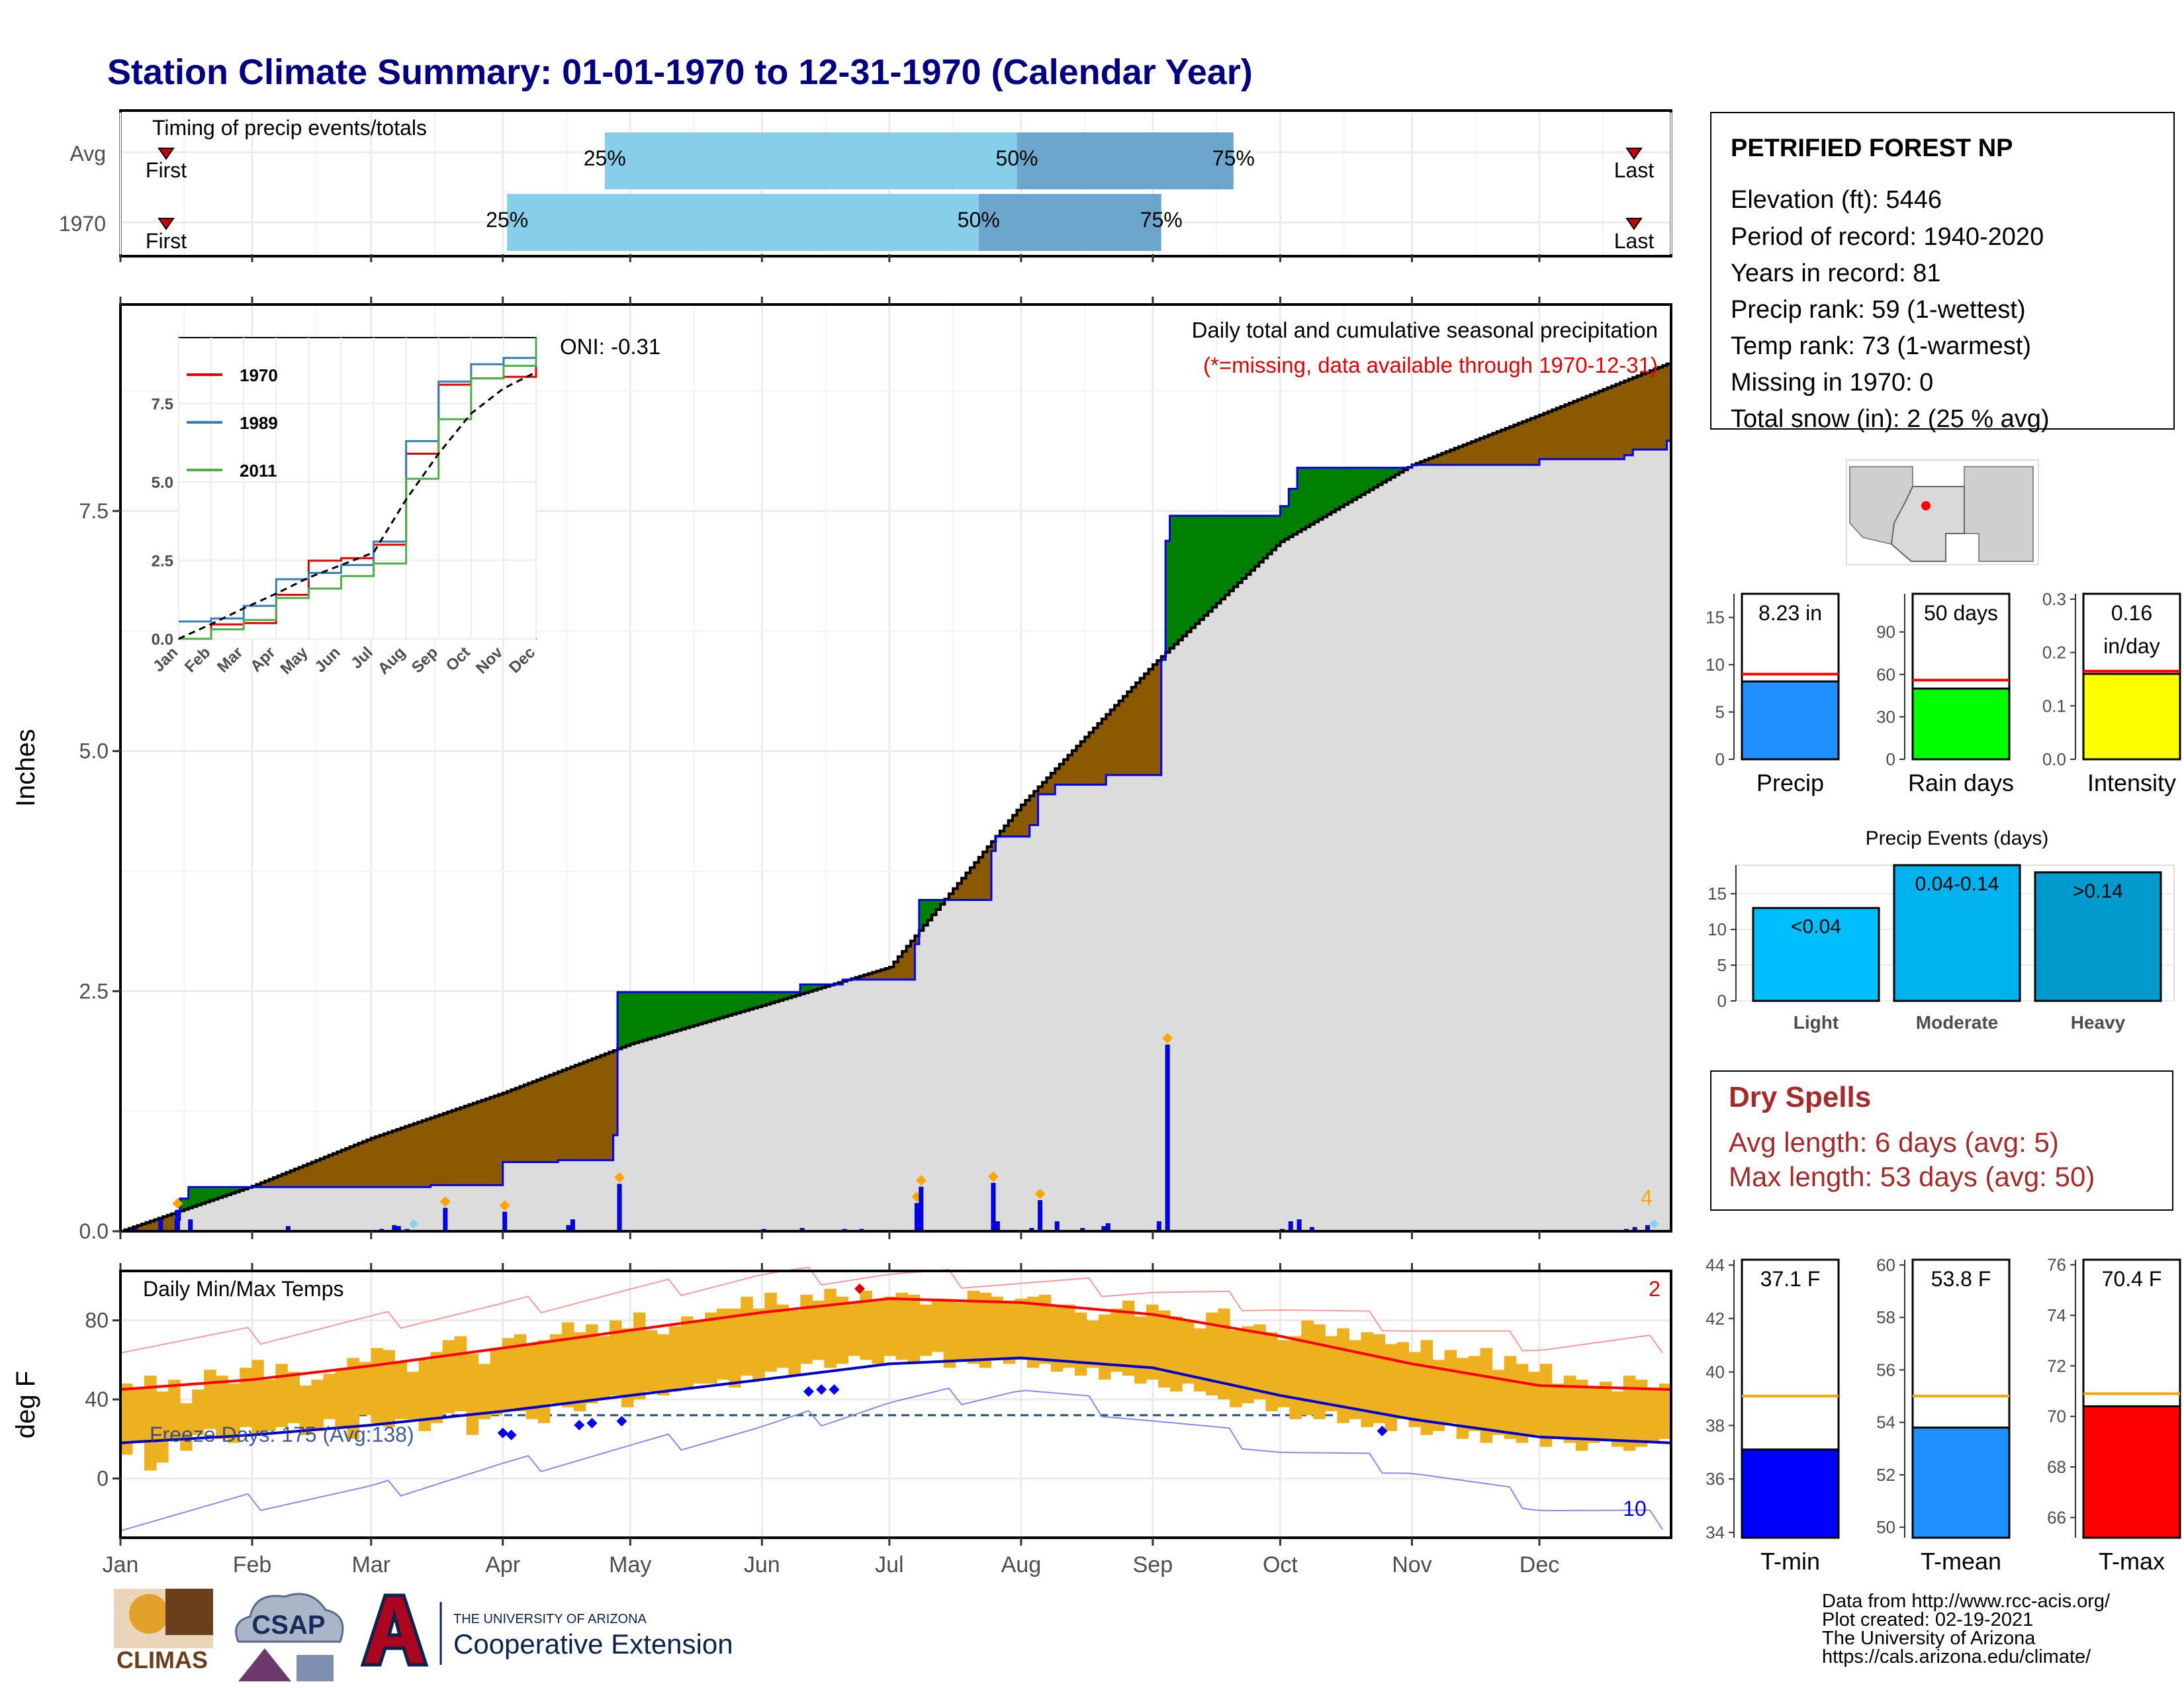 This screenshot has height=1688, width=2184. Describe the element at coordinates (1790, 613) in the screenshot. I see `precip-total-value-label: 8.23 in` at that location.